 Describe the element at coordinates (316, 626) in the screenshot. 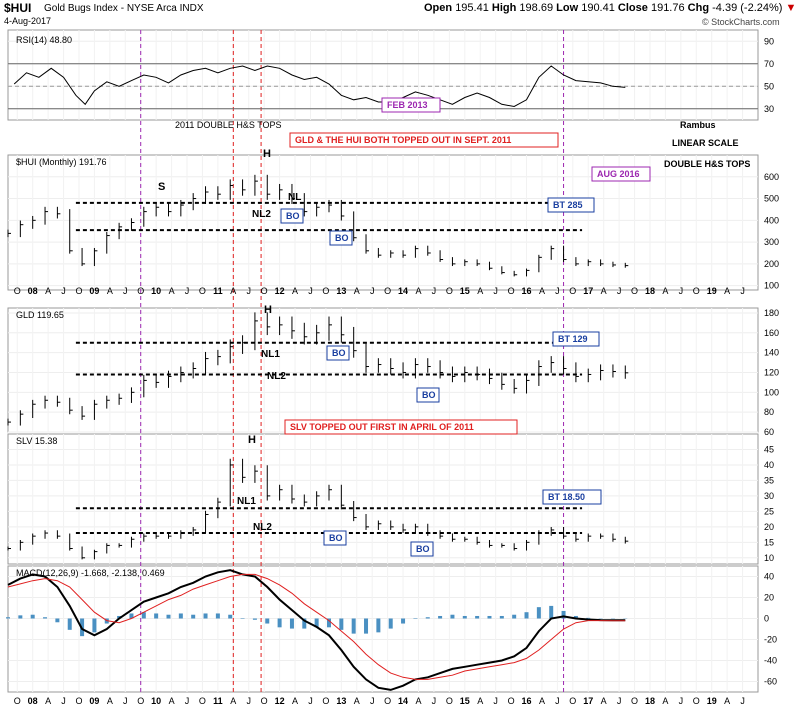

I see `macd-line-signal` at that location.